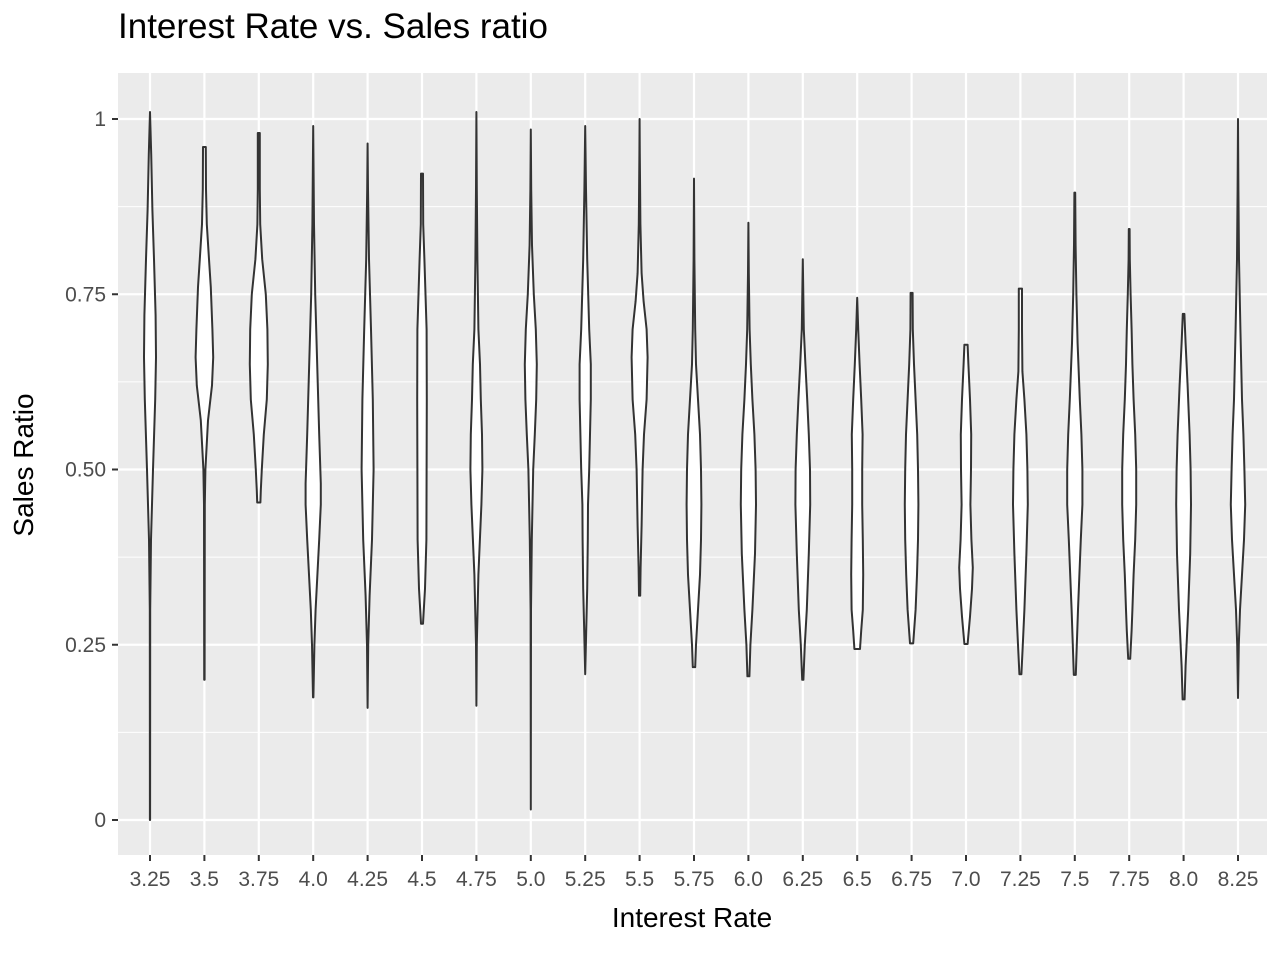 This screenshot has height=960, width=1280. Describe the element at coordinates (1074, 879) in the screenshot. I see `x-tick-label: 7.5` at that location.